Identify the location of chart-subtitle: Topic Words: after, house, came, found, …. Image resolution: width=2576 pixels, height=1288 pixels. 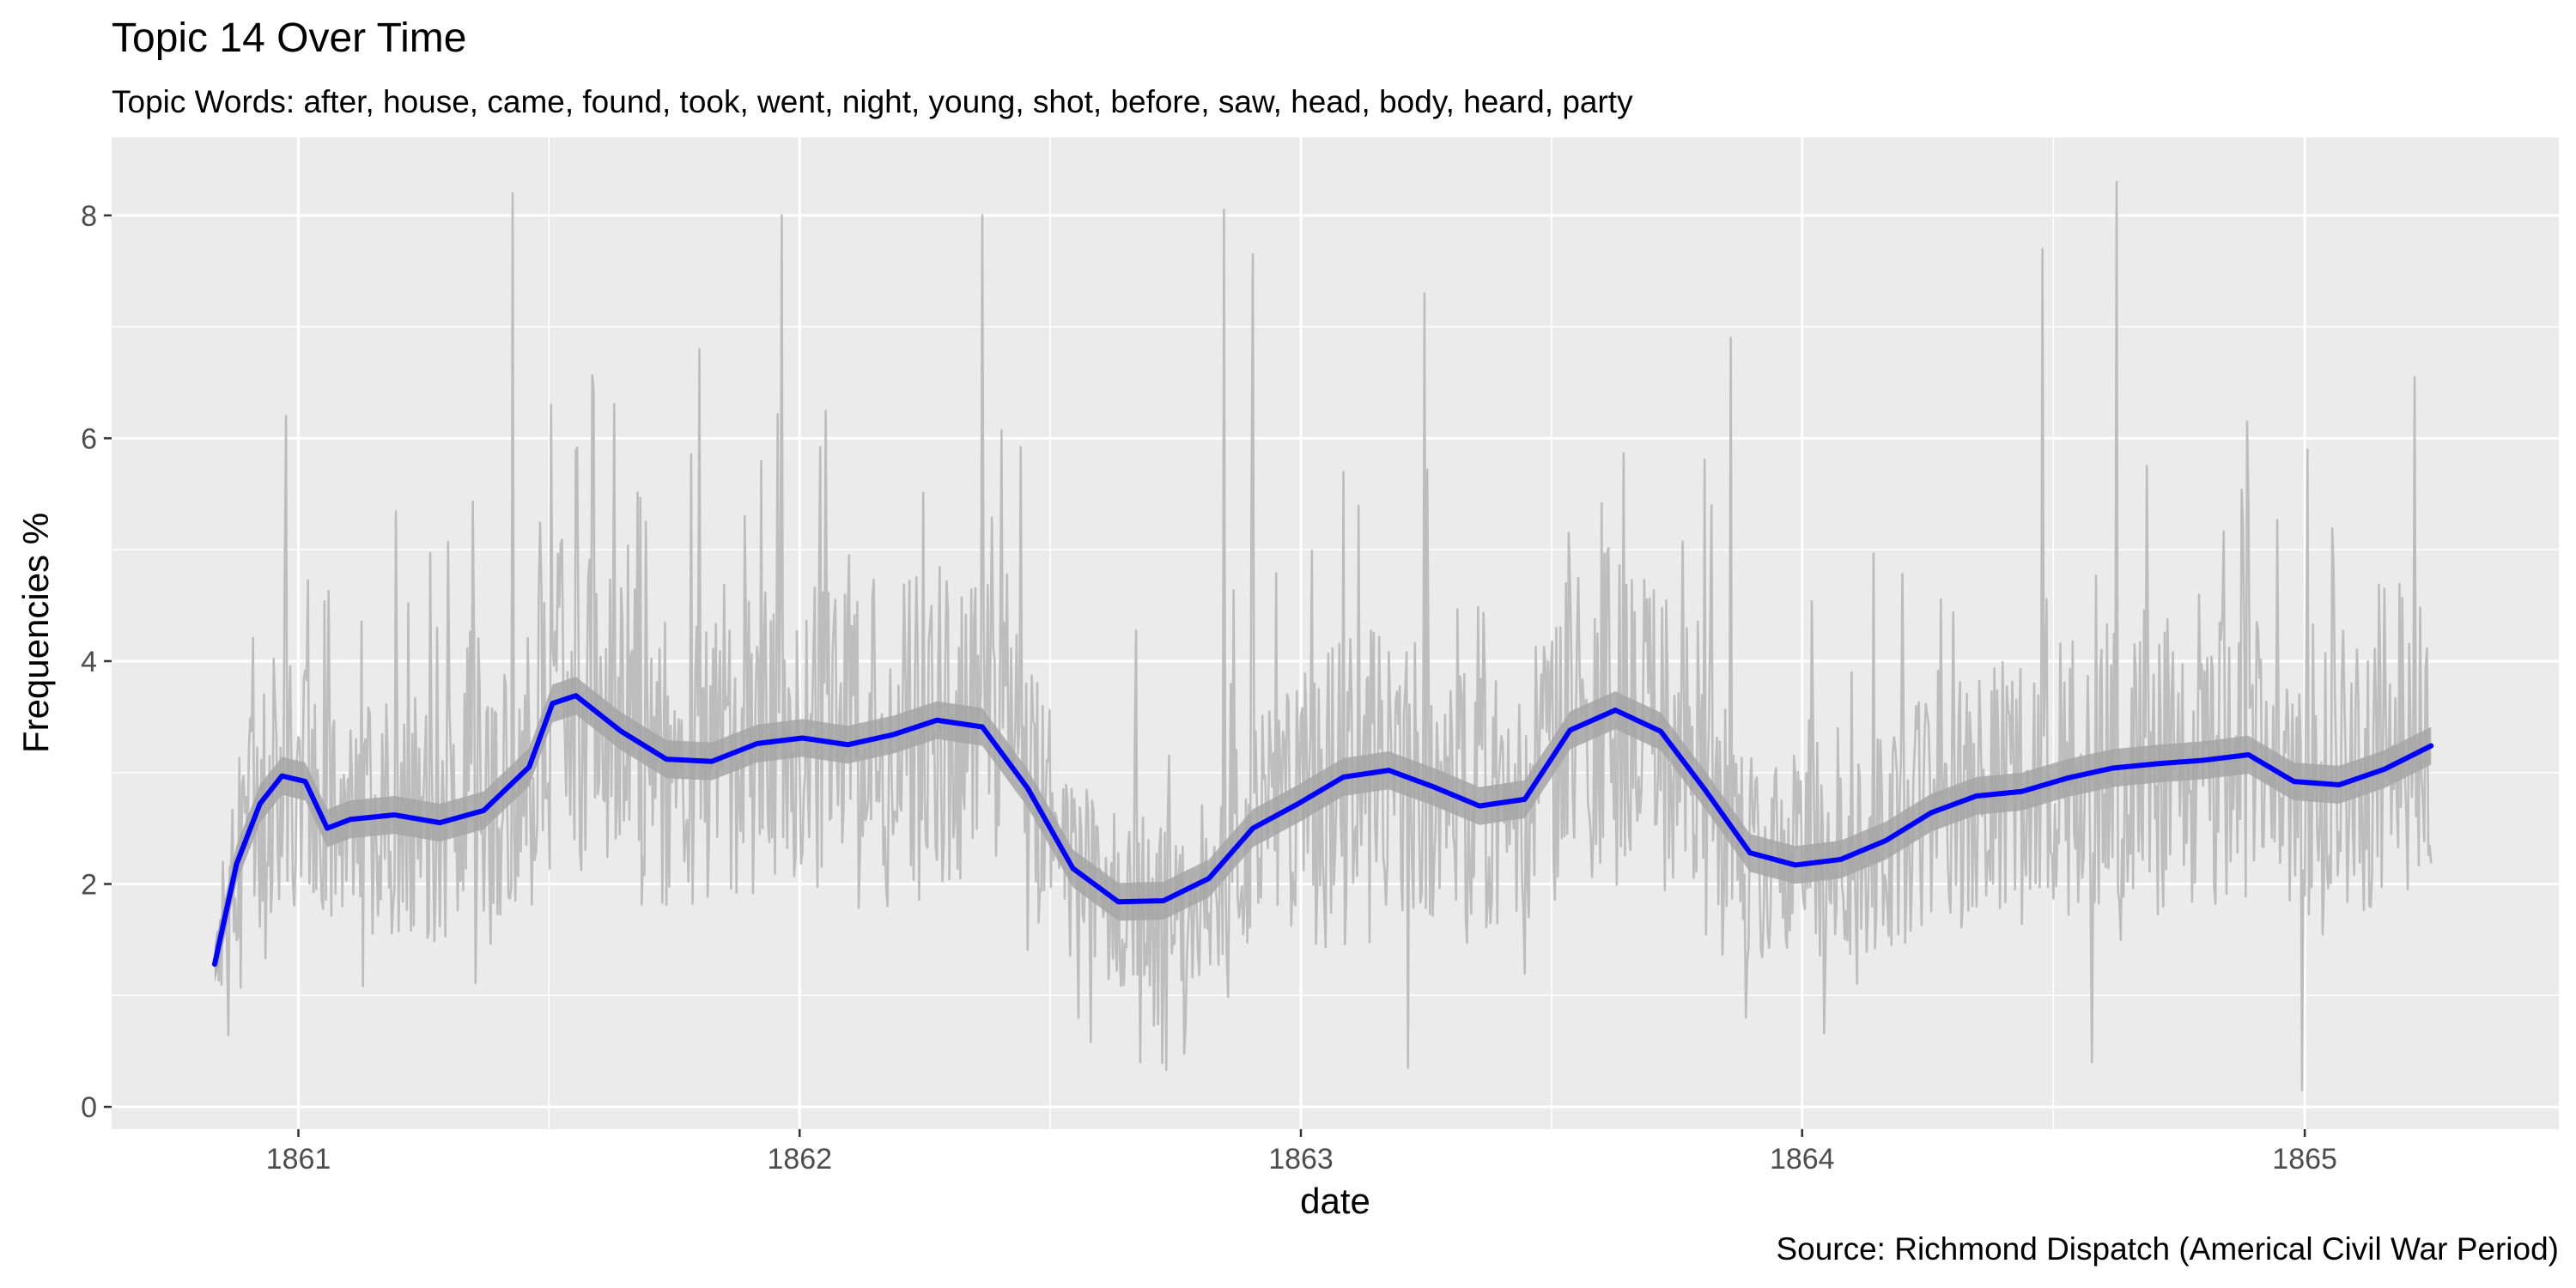
(872, 101).